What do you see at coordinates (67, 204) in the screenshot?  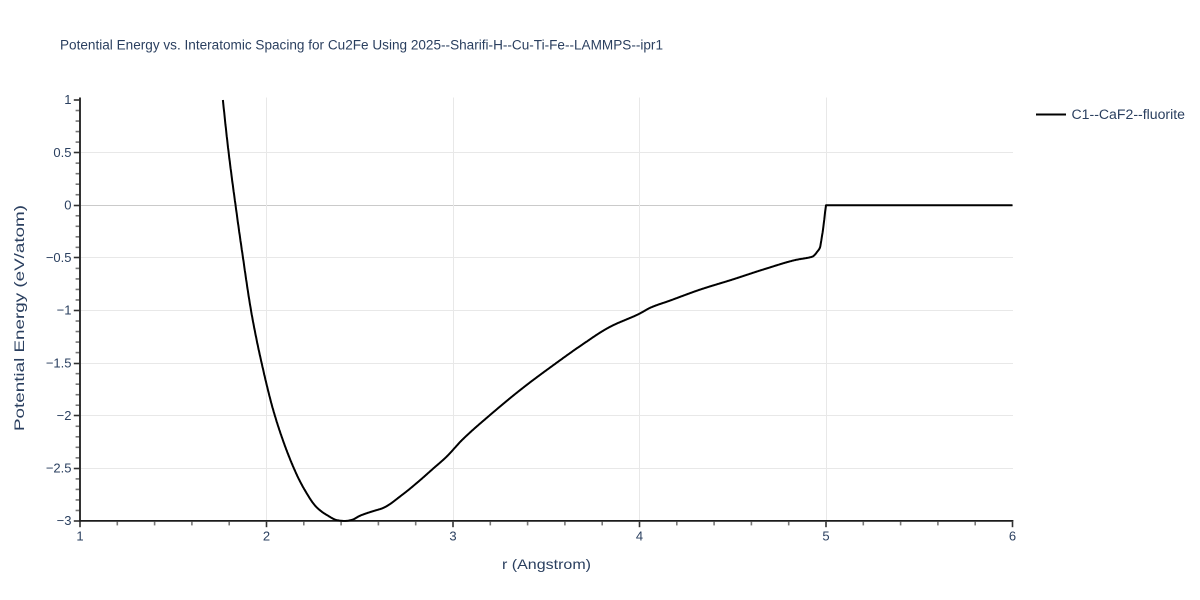 I see `svg-text: 0` at bounding box center [67, 204].